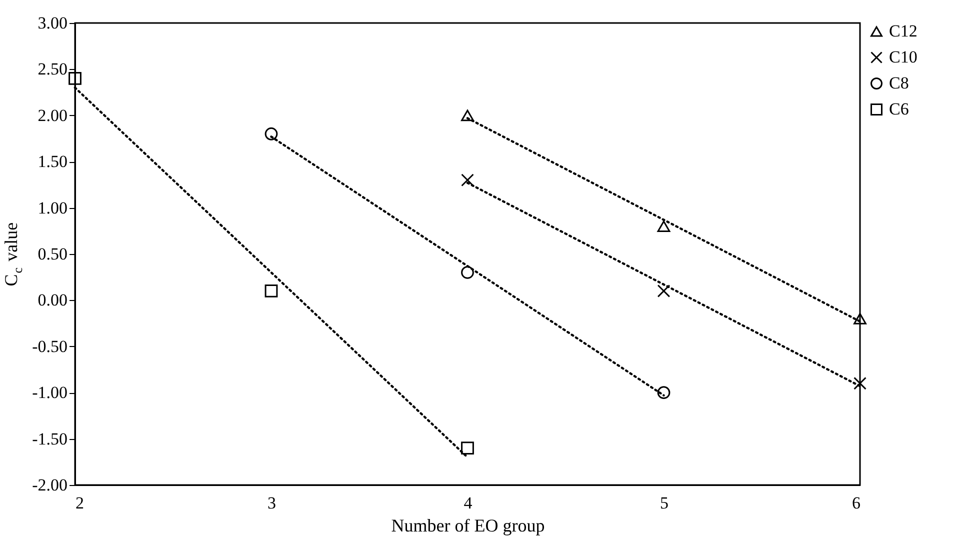 This screenshot has width=970, height=536. What do you see at coordinates (50, 346) in the screenshot?
I see `y-tick-label: -0.50` at bounding box center [50, 346].